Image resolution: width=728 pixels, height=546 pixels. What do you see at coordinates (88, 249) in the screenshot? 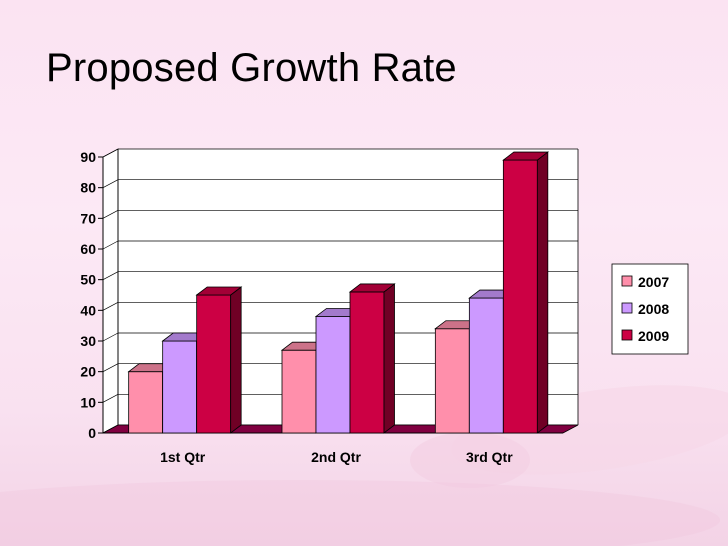
I see `y-tick-label: 60` at bounding box center [88, 249].